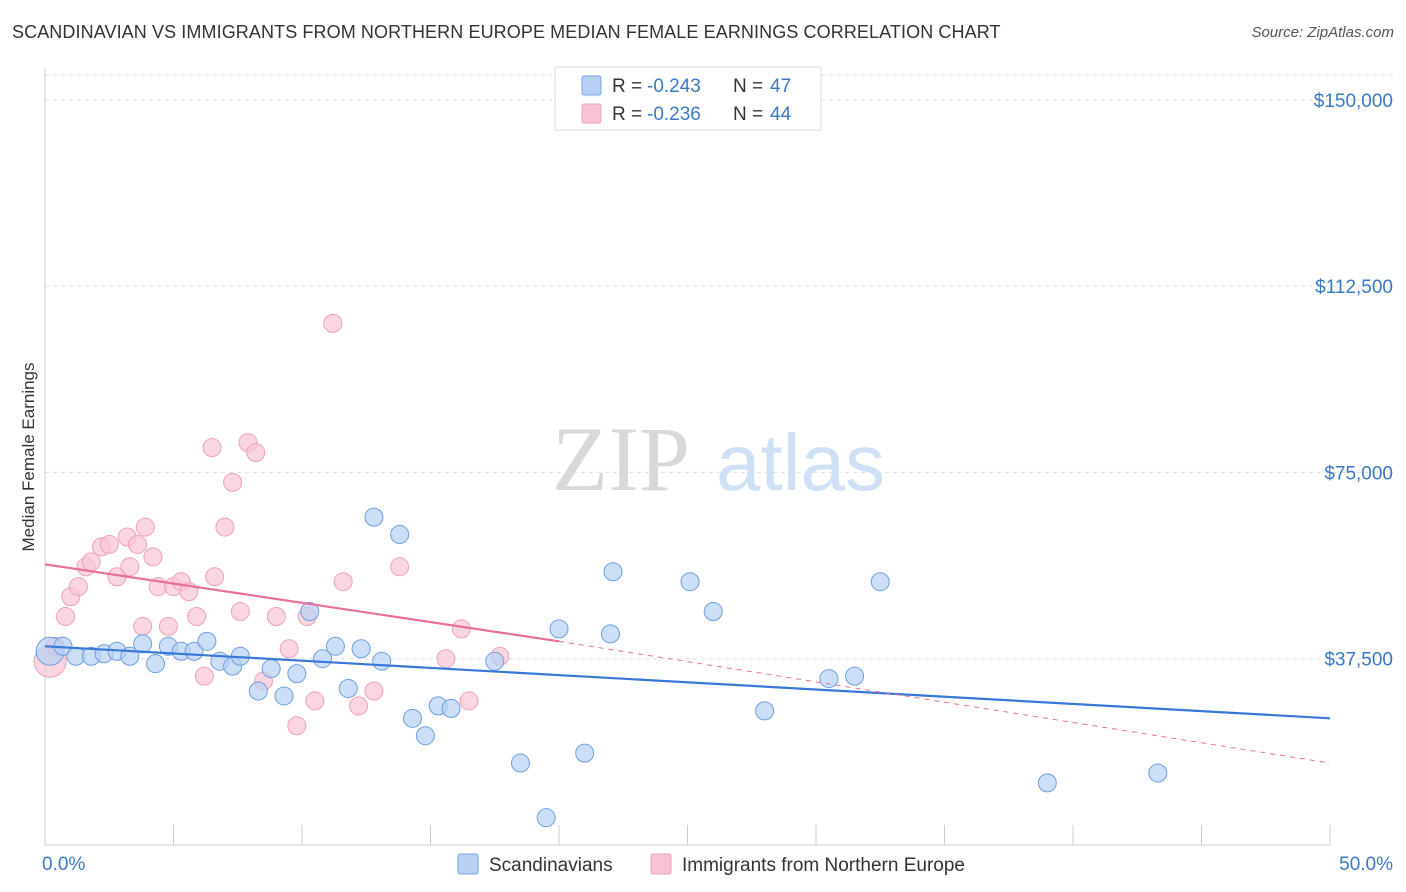 The image size is (1406, 892). What do you see at coordinates (551, 865) in the screenshot?
I see `legend-bottom-label-1: Scandinavians` at bounding box center [551, 865].